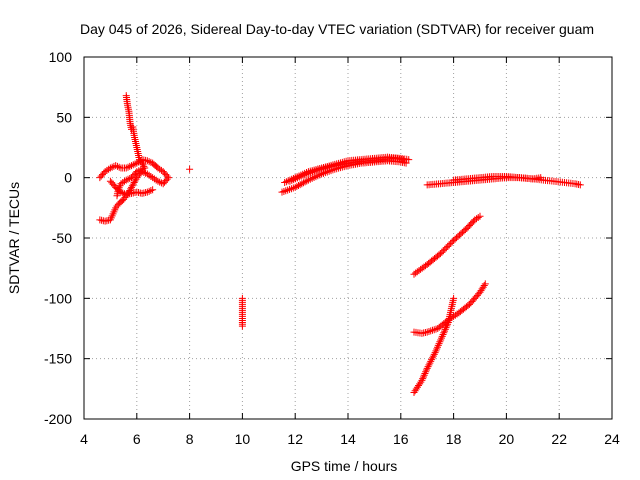 The image size is (640, 480). I want to click on x-axis-label: GPS time / hours, so click(344, 466).